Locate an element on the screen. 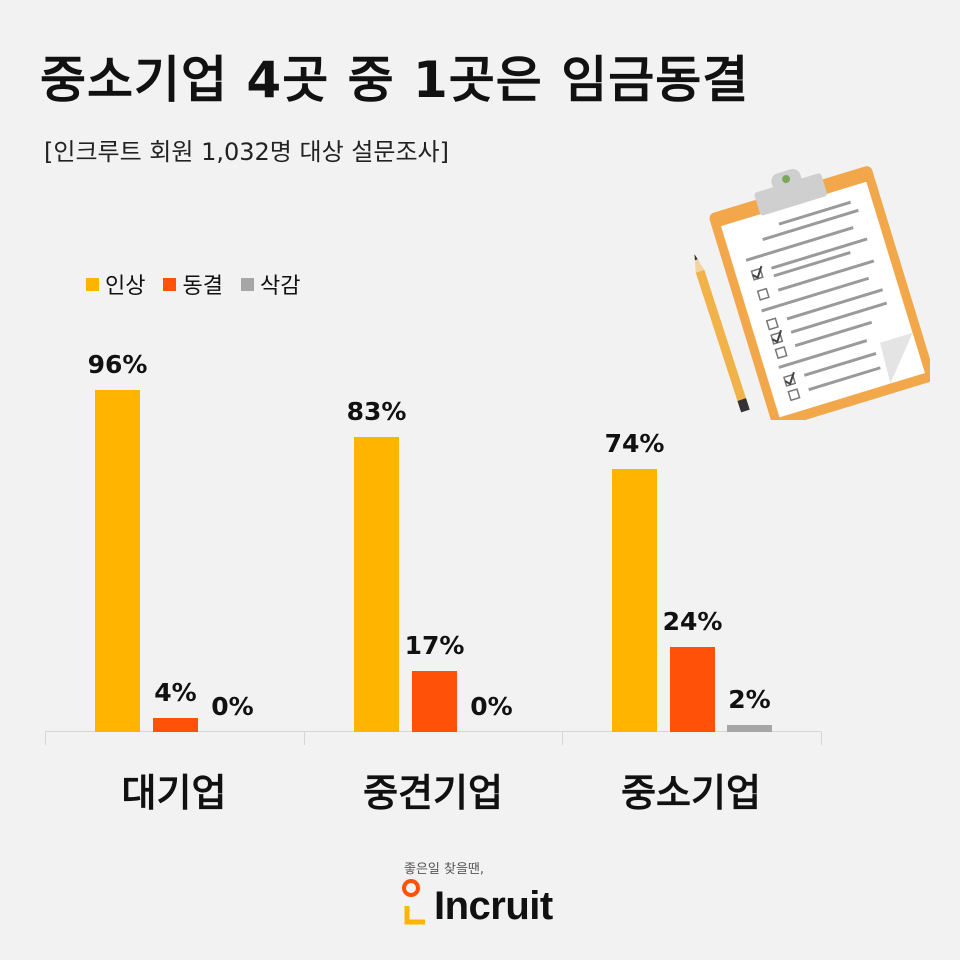 Image resolution: width=960 pixels, height=960 pixels. page-subtitle: [인크루트 회원 1,032명 대상 설문조사] is located at coordinates (246, 152).